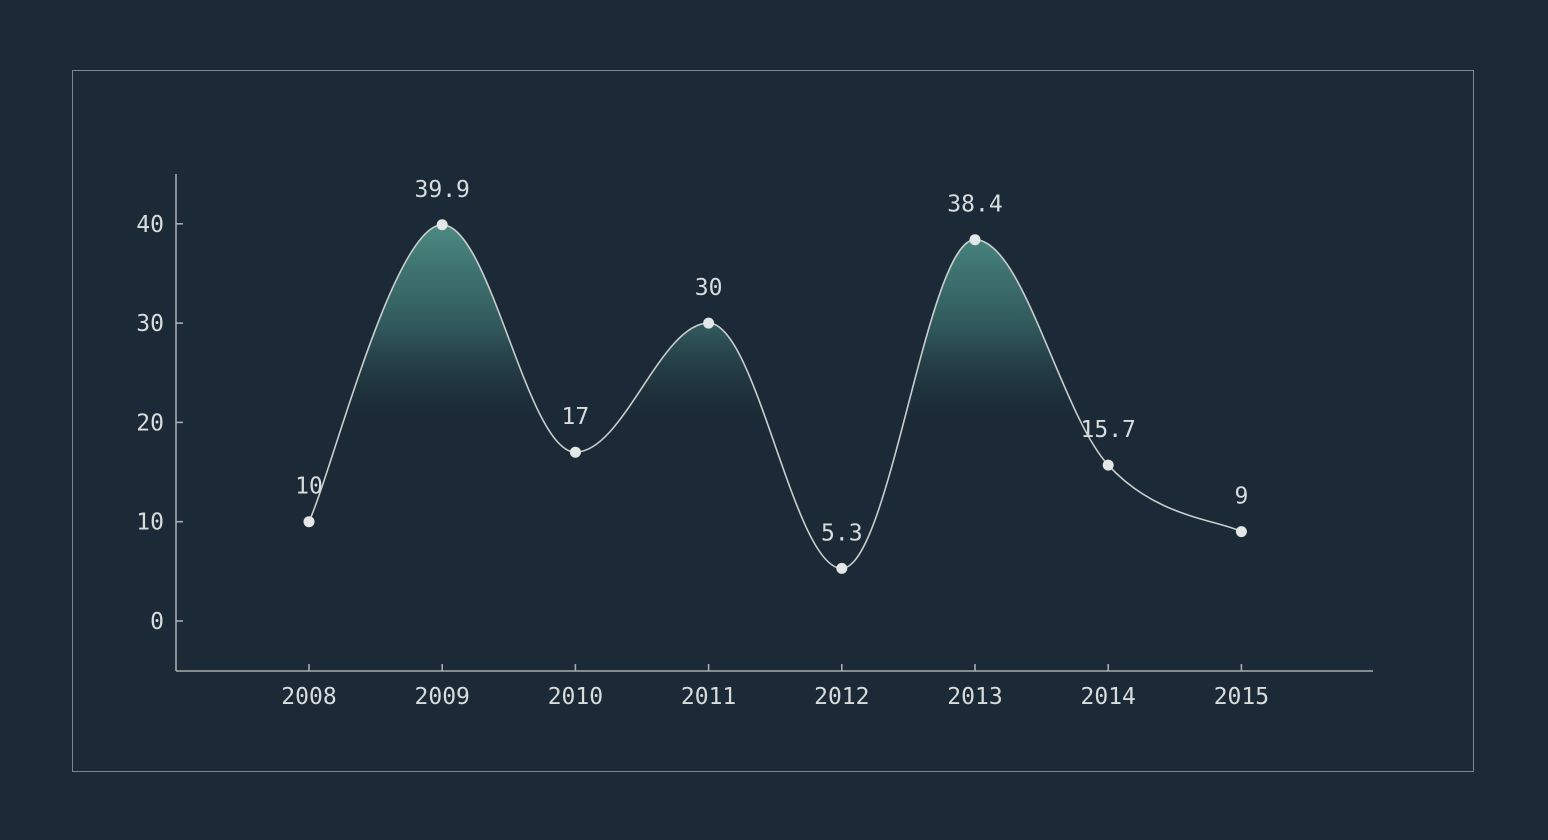  I want to click on x-tick-label: 2014, so click(1108, 697).